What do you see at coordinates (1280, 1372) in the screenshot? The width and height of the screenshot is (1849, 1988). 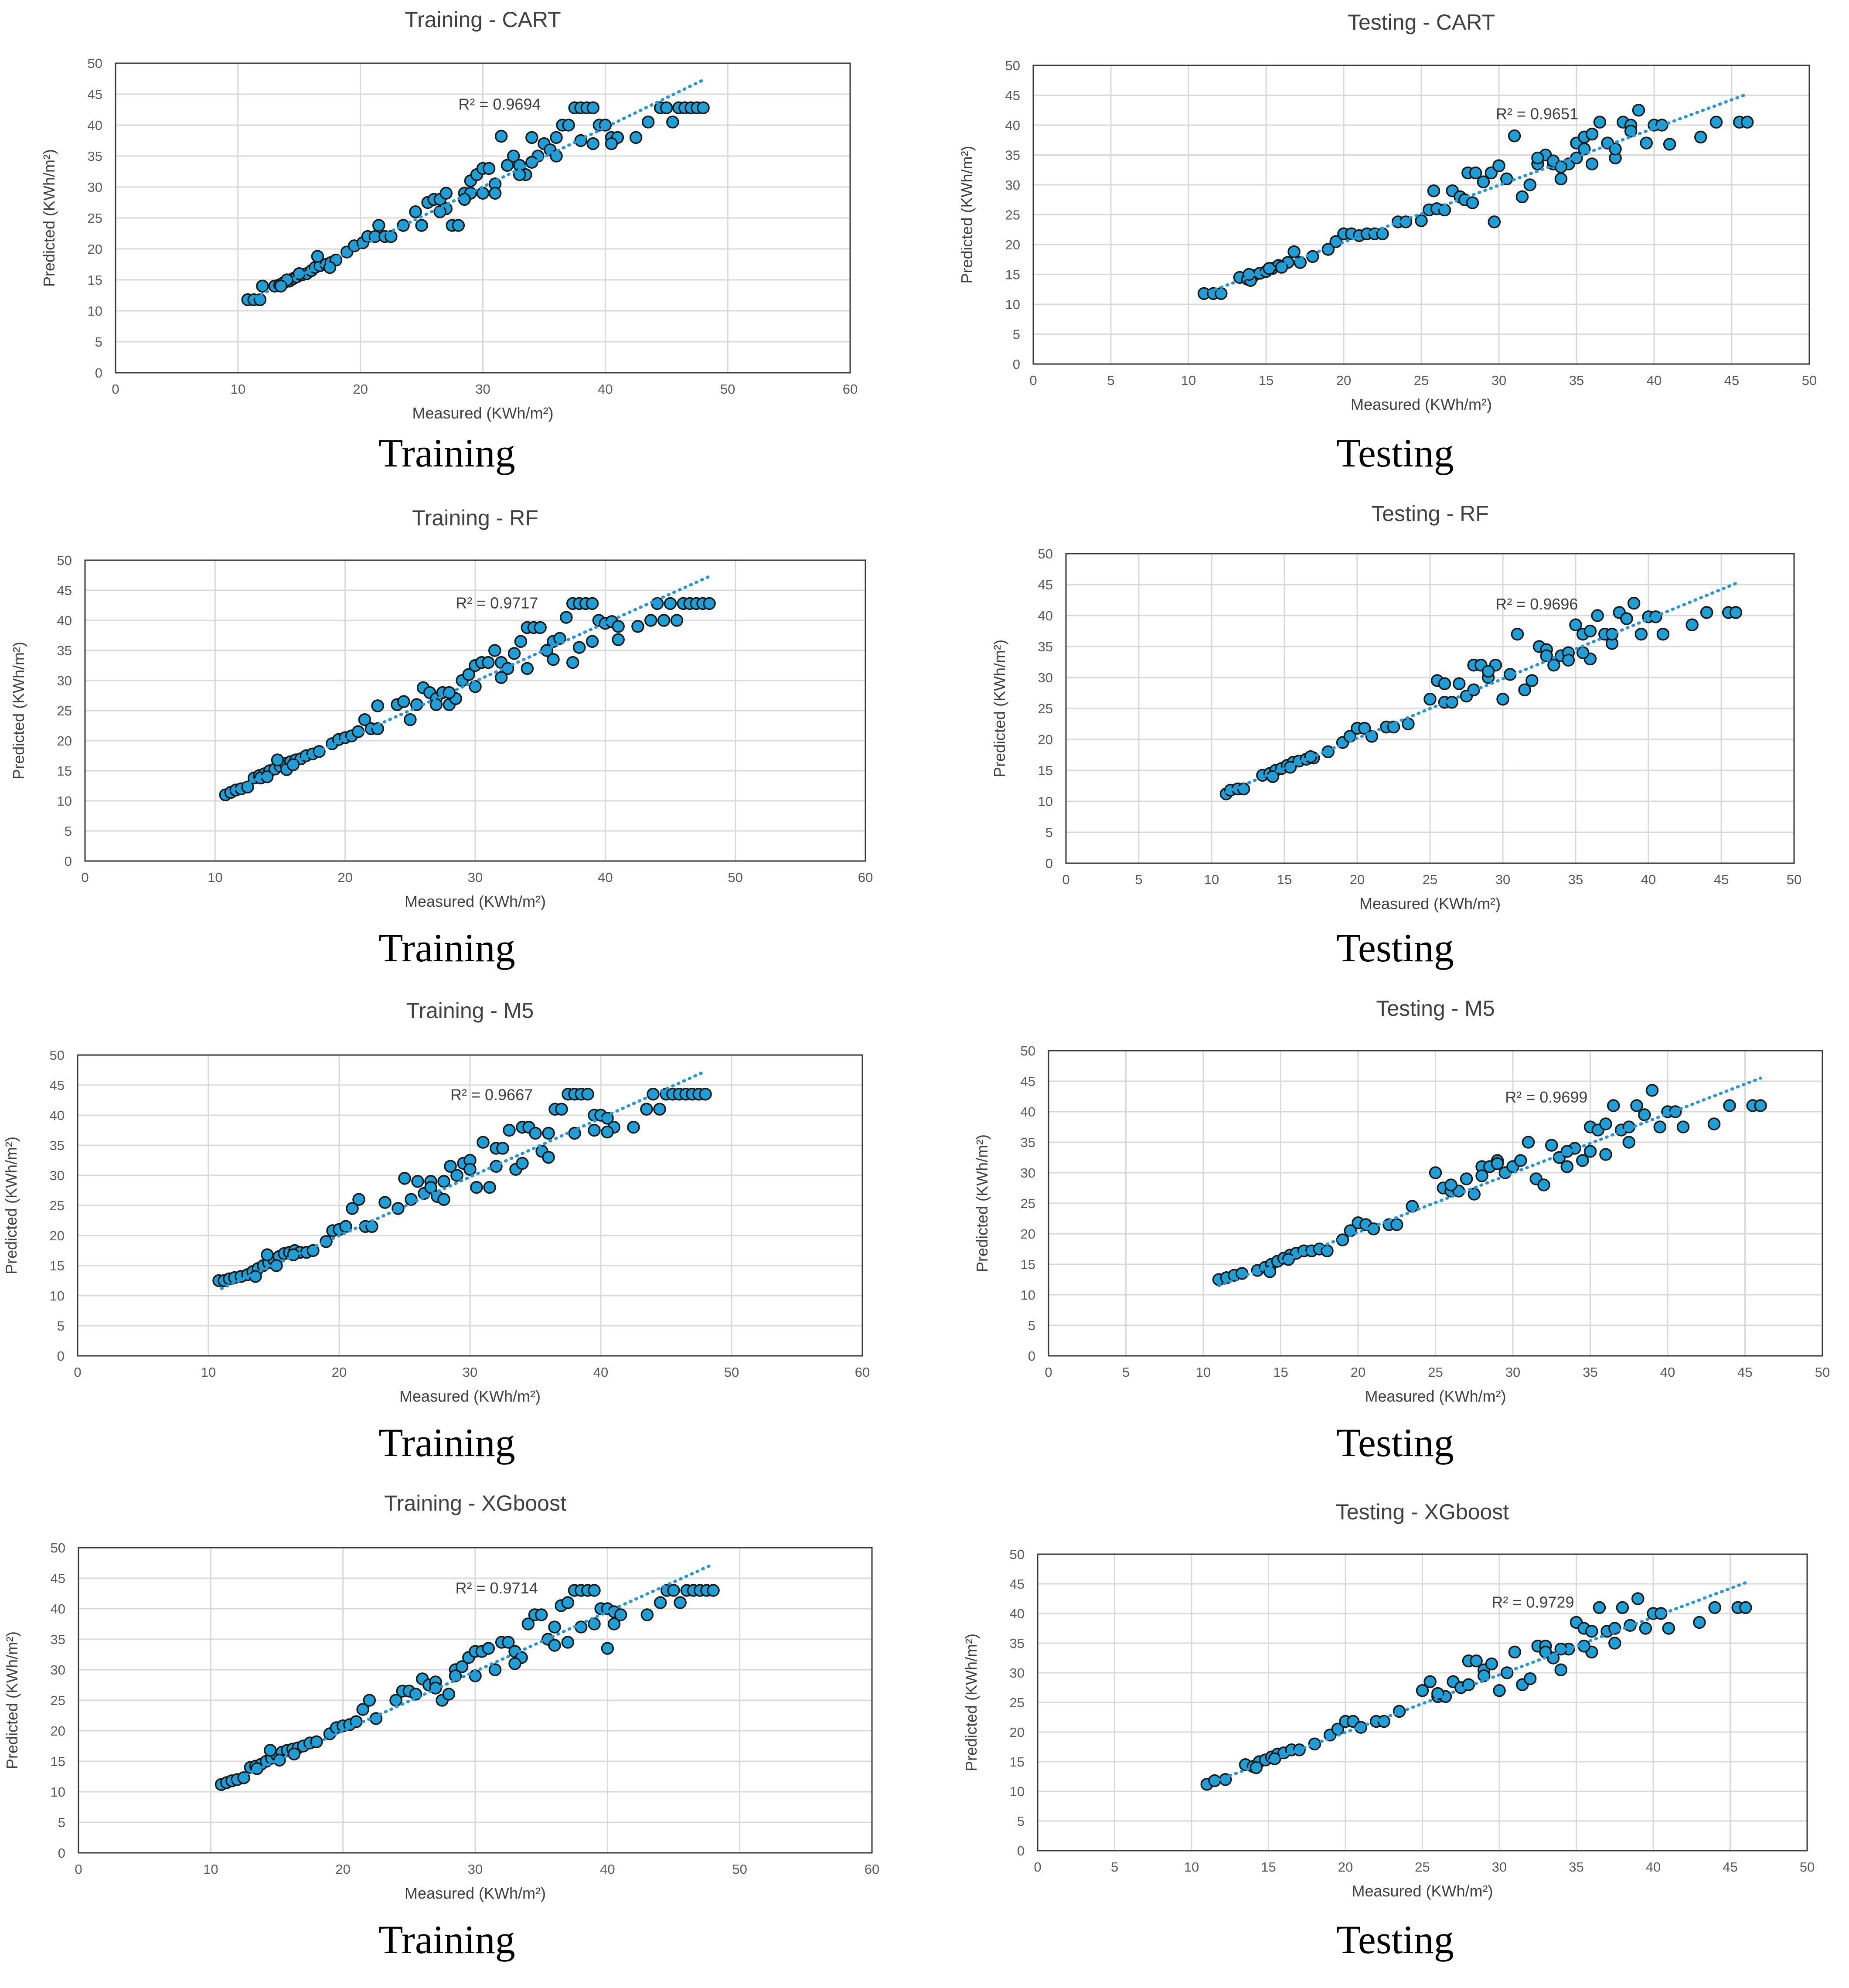 I see `x-tick-label: 15` at bounding box center [1280, 1372].